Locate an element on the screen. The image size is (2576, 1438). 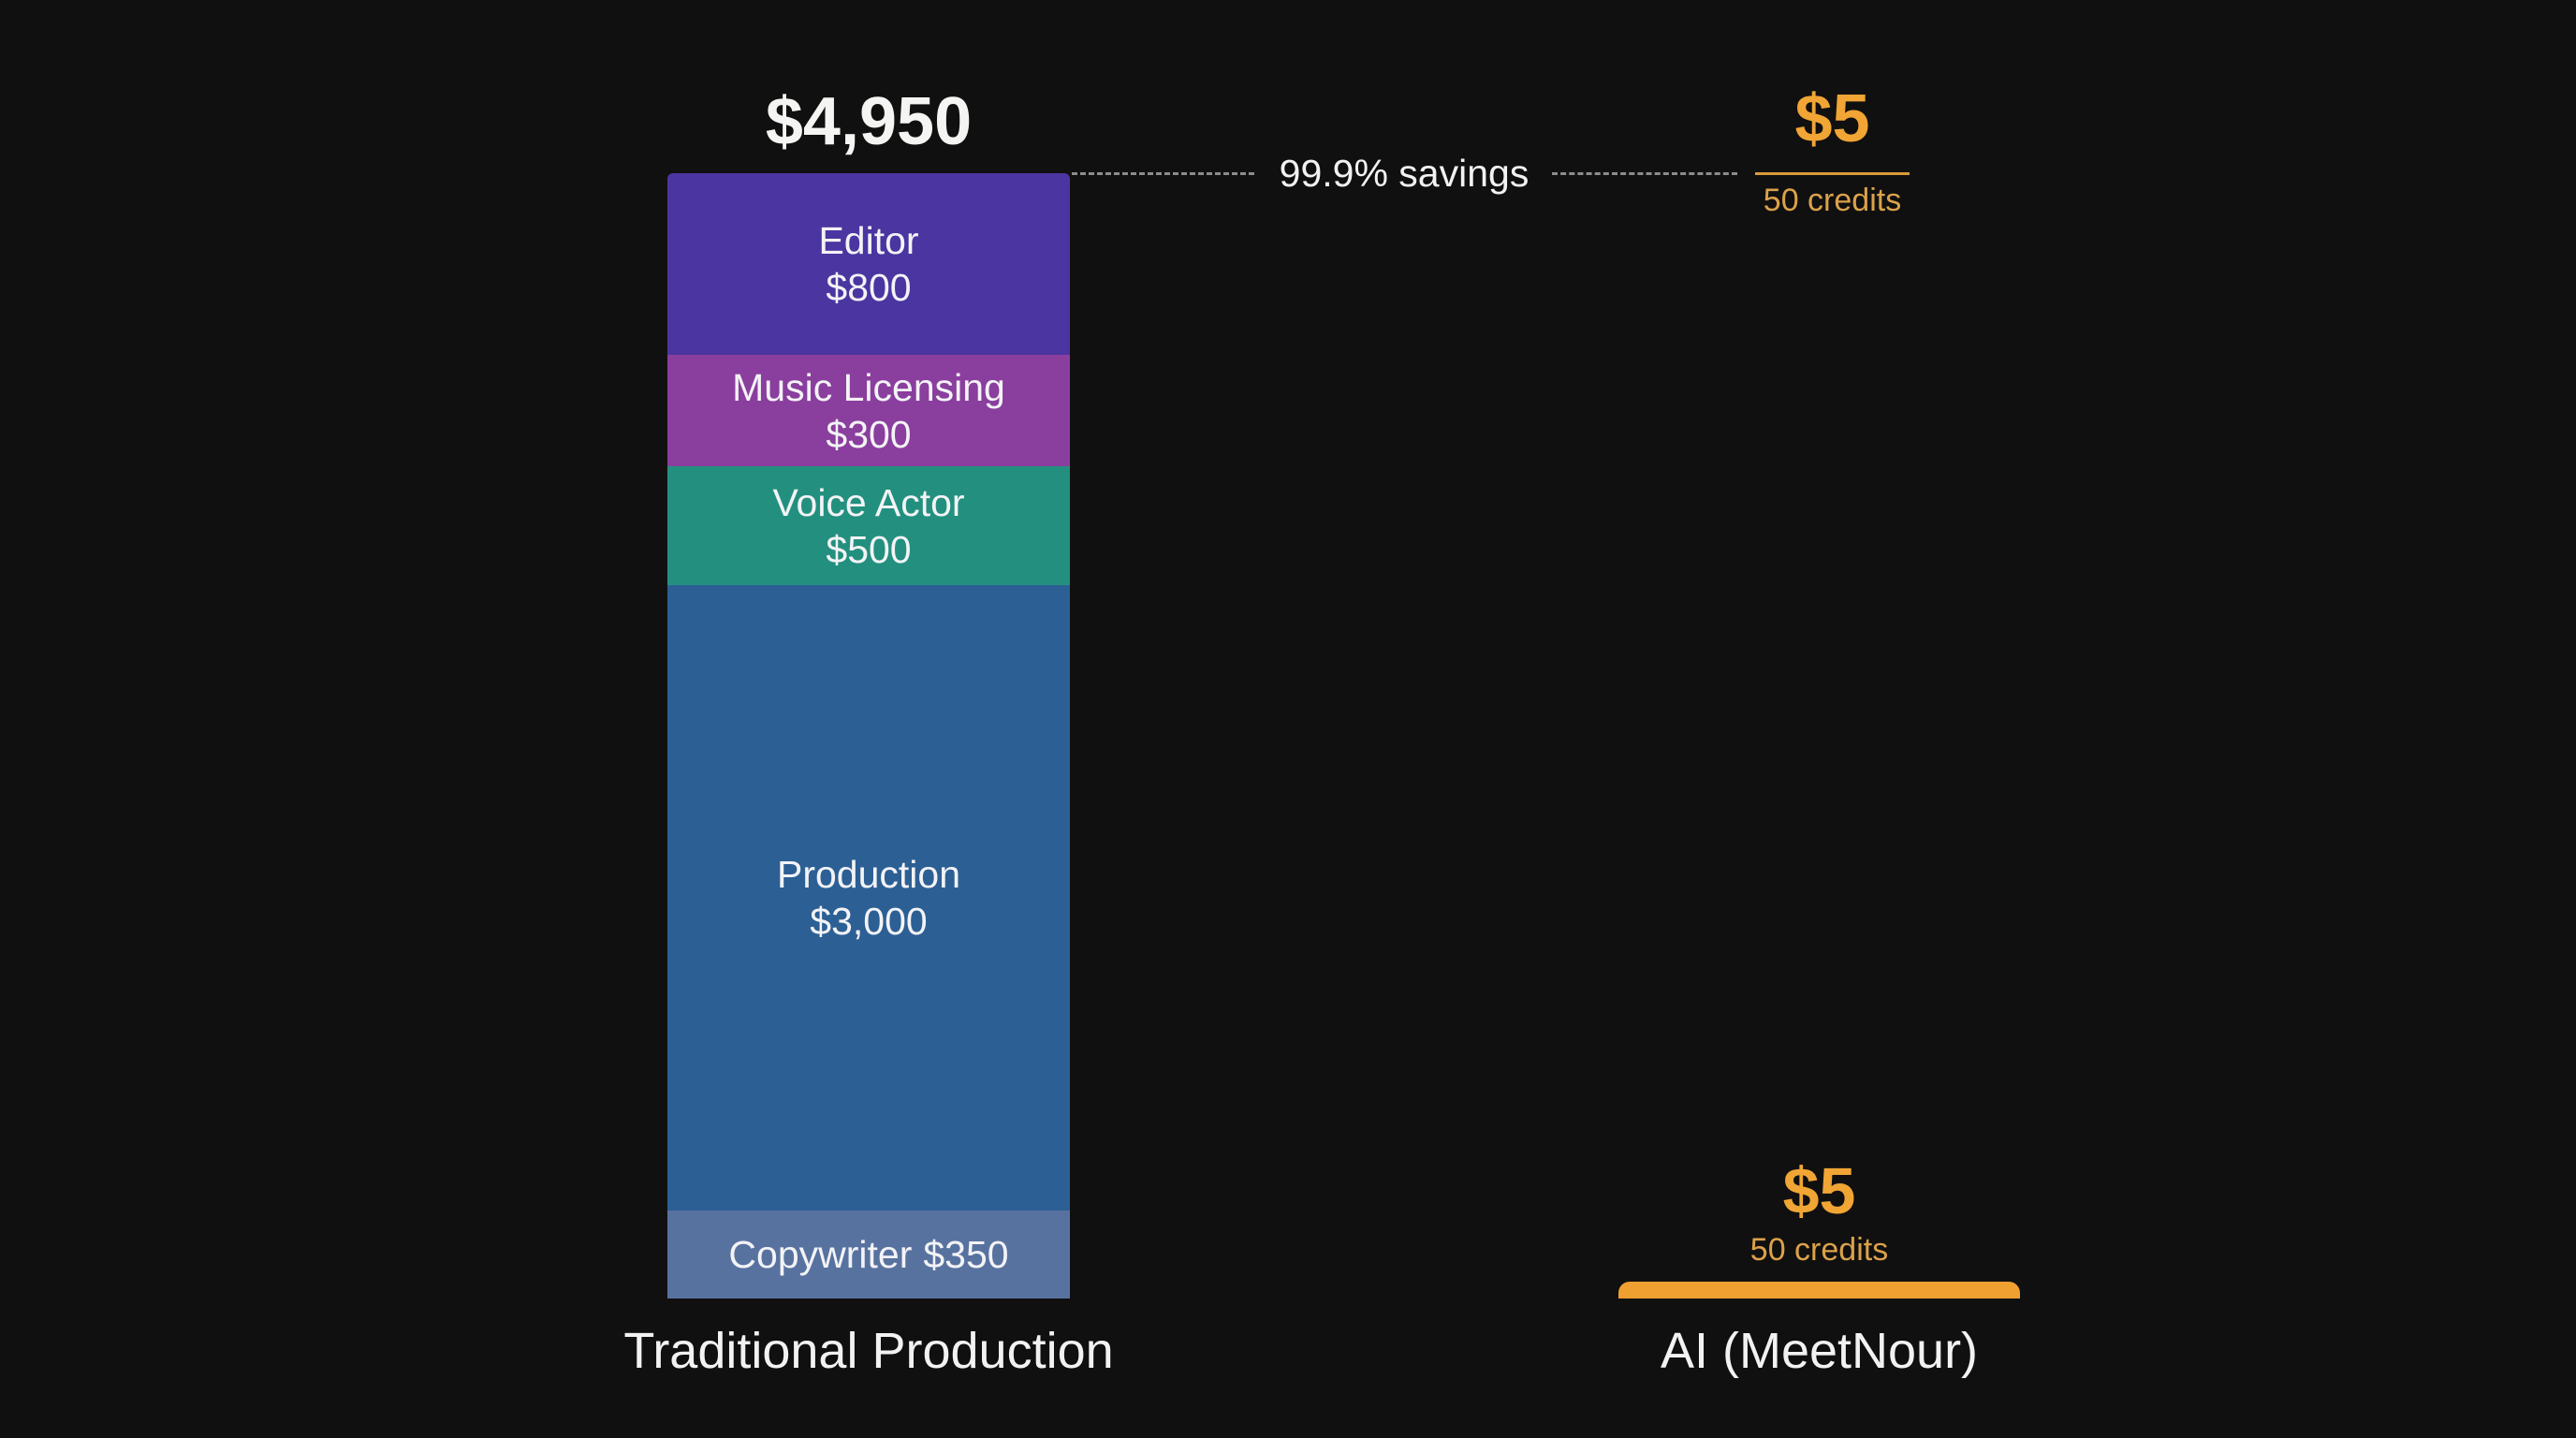
ai-reference-underline is located at coordinates (1832, 173).